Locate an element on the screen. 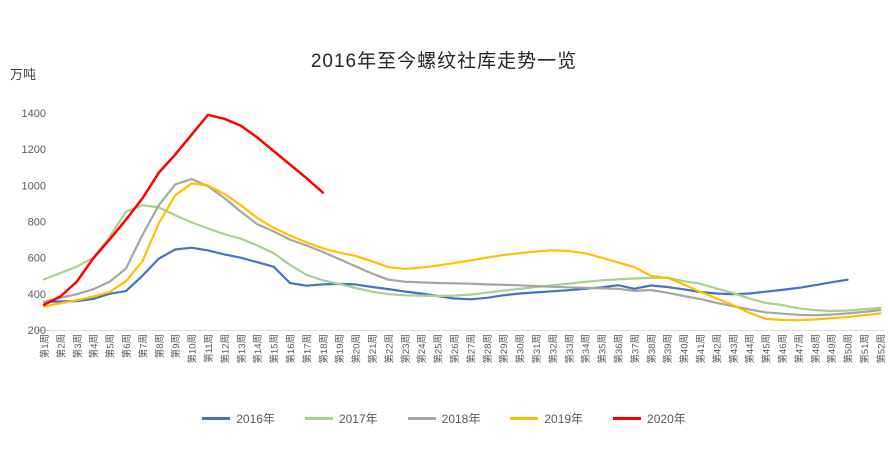 The image size is (888, 466). x-tick-label: 第48周 is located at coordinates (816, 349).